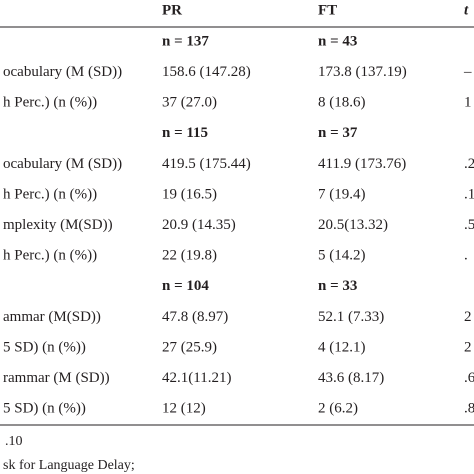  Describe the element at coordinates (58, 225) in the screenshot. I see `row-label: mplexity (M(SD))` at that location.